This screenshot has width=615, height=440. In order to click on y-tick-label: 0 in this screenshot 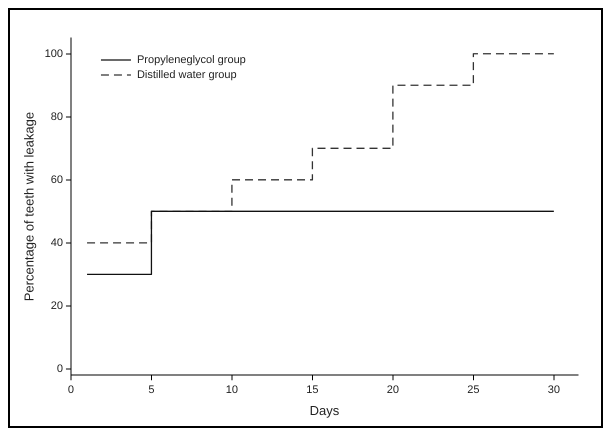, I will do `click(59, 368)`.